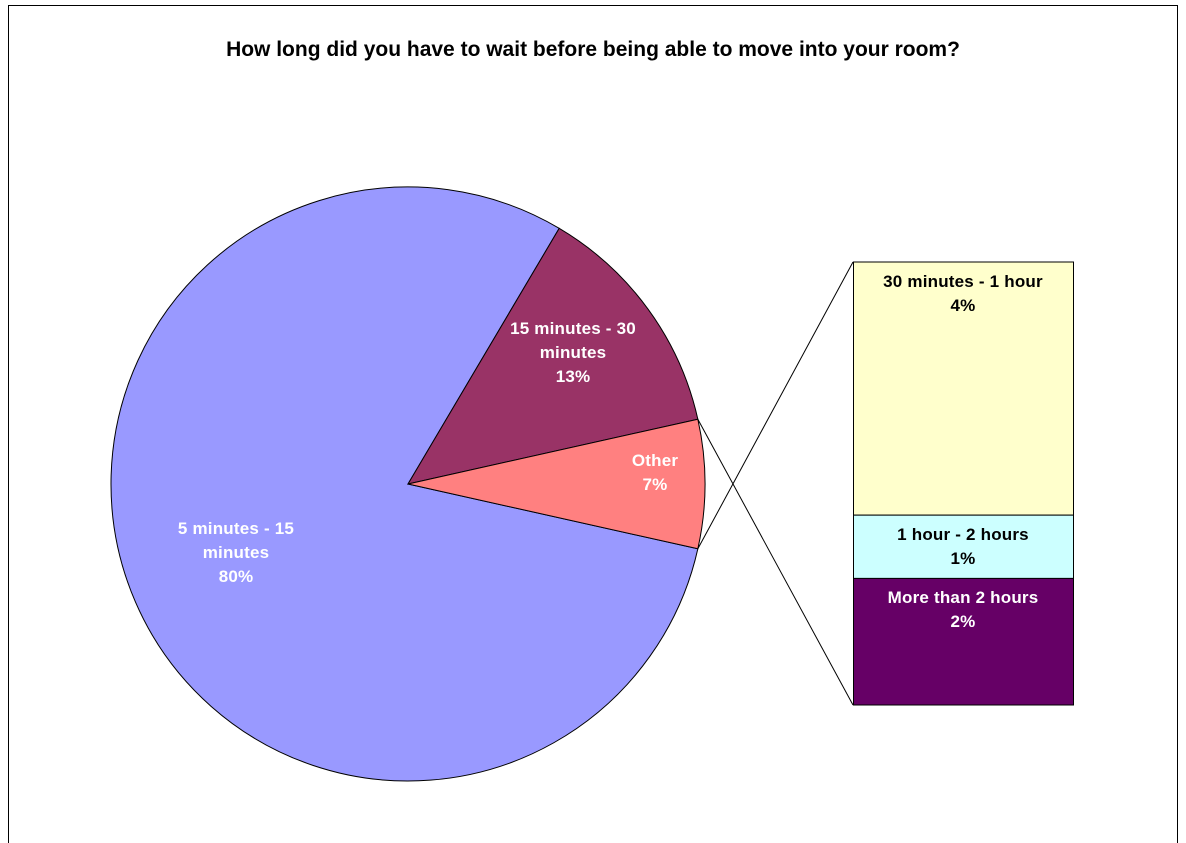  Describe the element at coordinates (655, 484) in the screenshot. I see `slice-value-label: 7%` at that location.